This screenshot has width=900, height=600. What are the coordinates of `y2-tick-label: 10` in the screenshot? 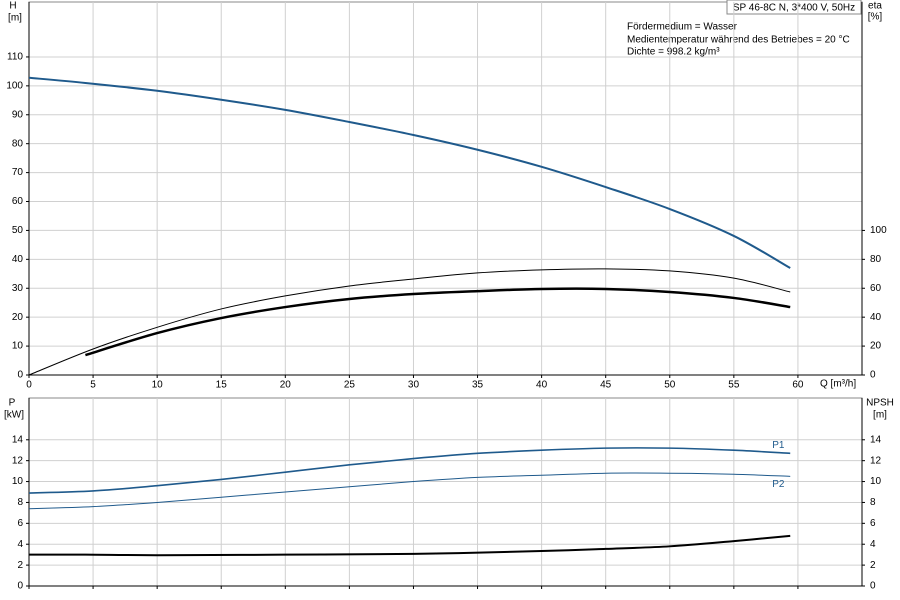 It's located at (876, 481).